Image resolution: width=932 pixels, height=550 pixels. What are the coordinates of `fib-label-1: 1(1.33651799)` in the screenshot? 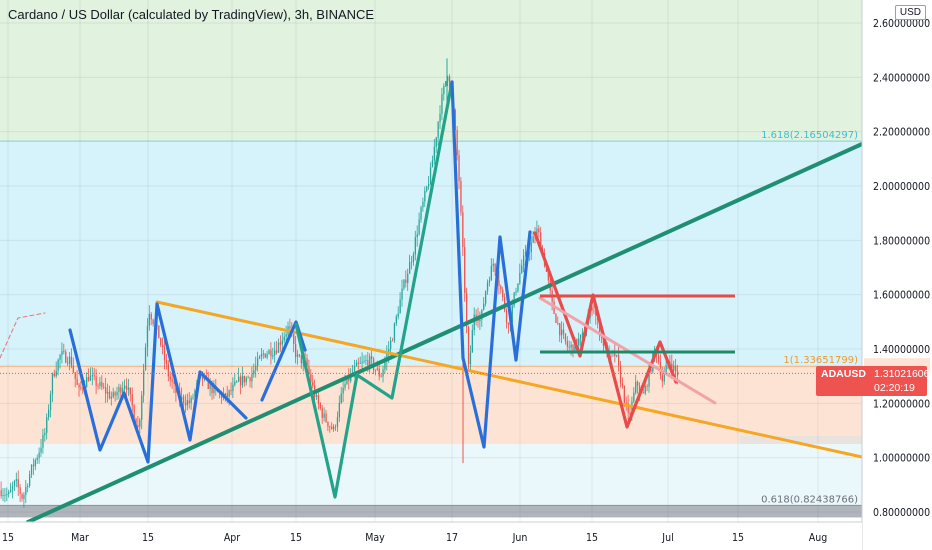 It's located at (820, 360).